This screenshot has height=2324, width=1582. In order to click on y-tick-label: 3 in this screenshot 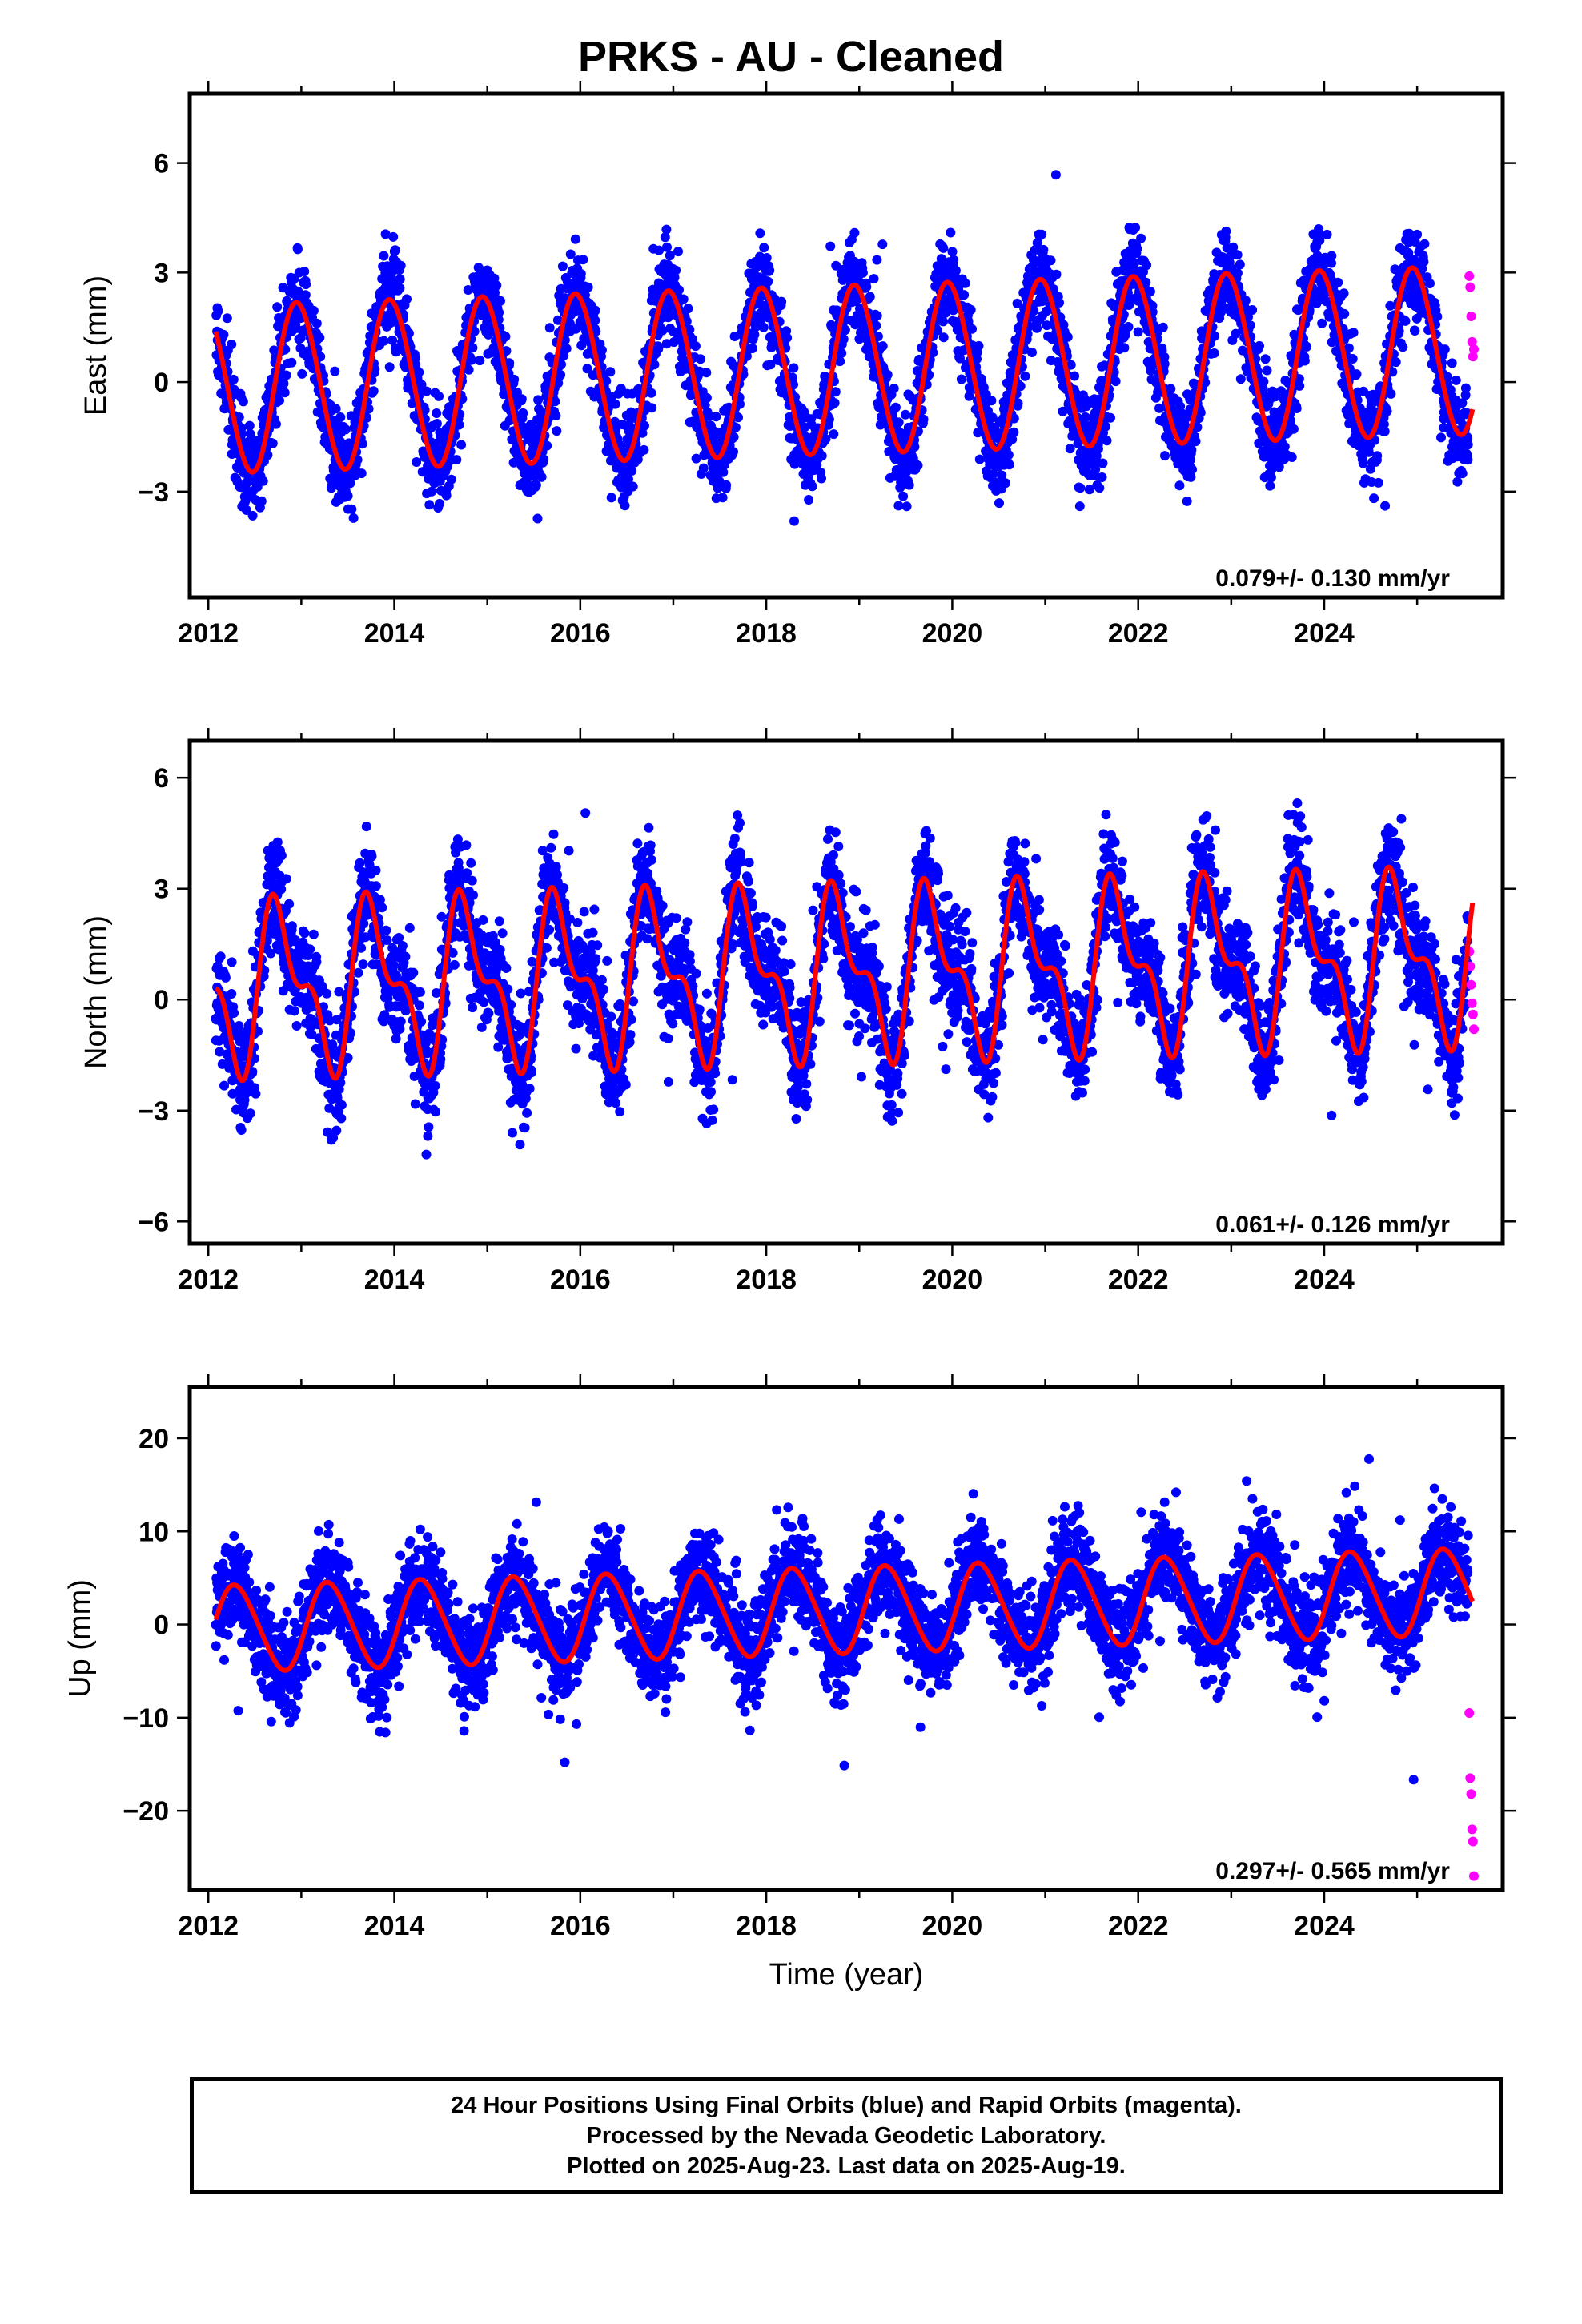, I will do `click(161, 273)`.